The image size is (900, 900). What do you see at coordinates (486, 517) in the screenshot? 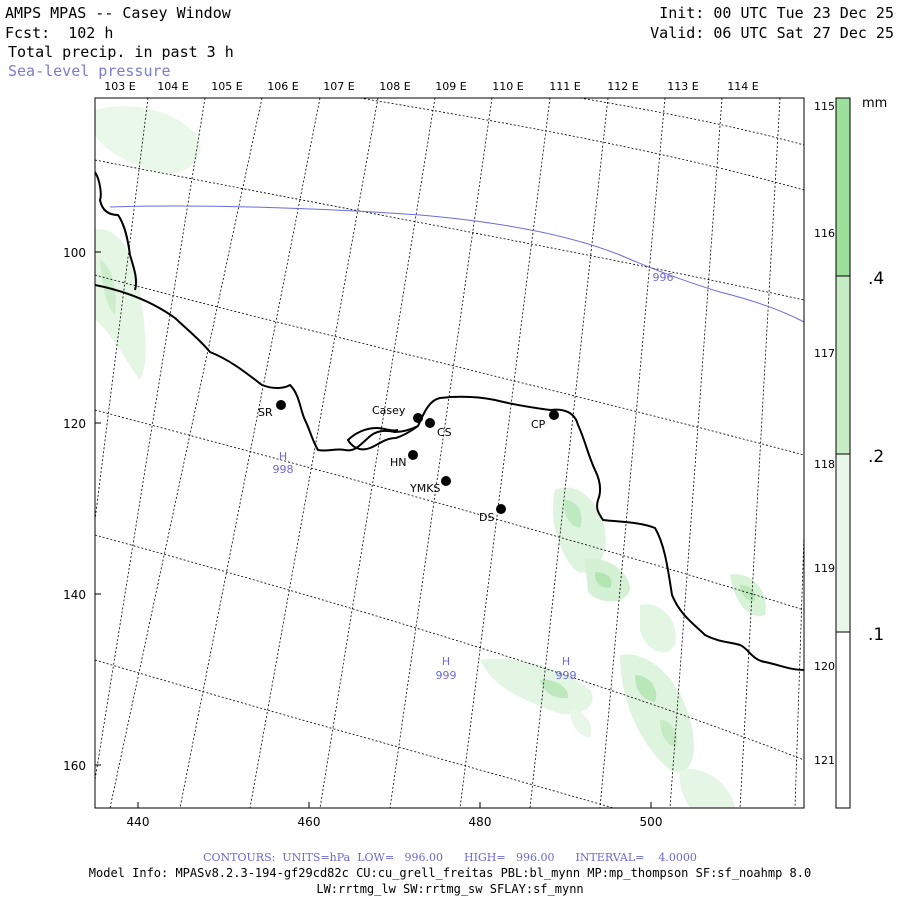
I see `station-label: DS` at bounding box center [486, 517].